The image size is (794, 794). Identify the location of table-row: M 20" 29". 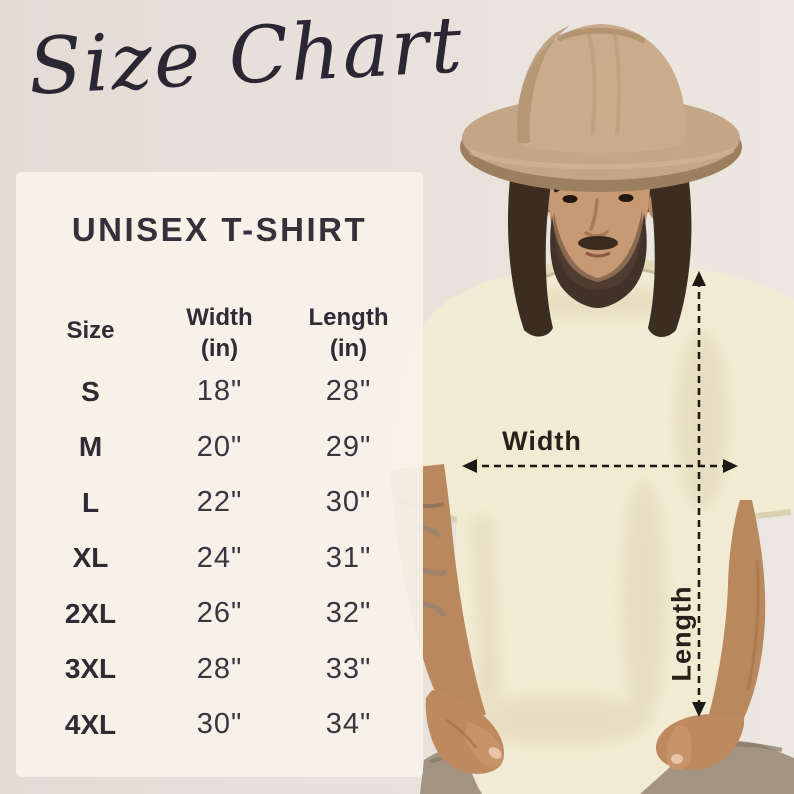
(225, 446).